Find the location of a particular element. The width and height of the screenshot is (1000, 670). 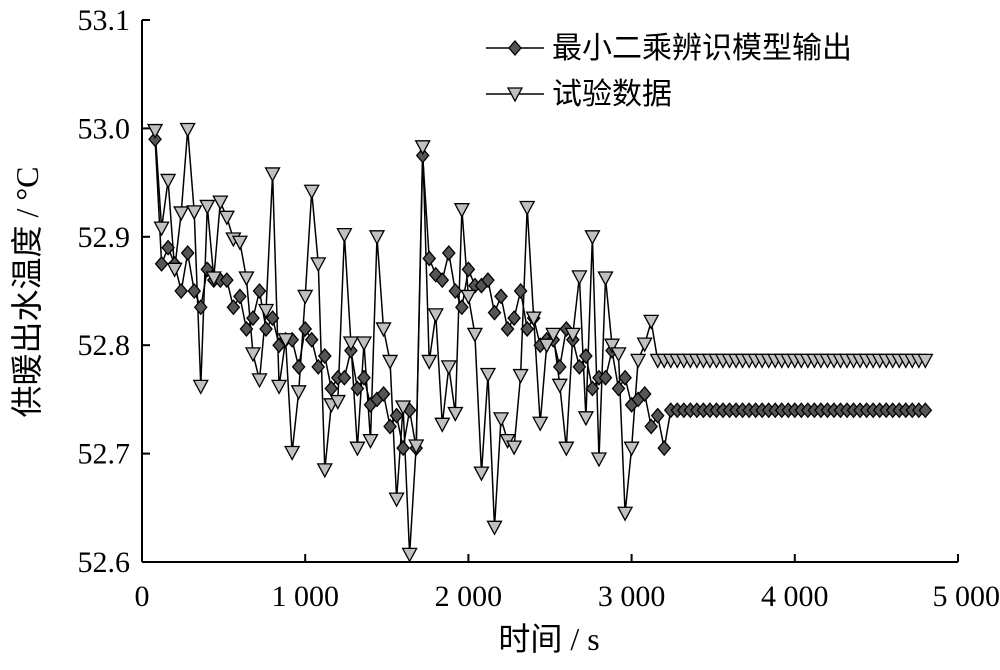

y-tick-label: 52.8 is located at coordinates (104, 345).